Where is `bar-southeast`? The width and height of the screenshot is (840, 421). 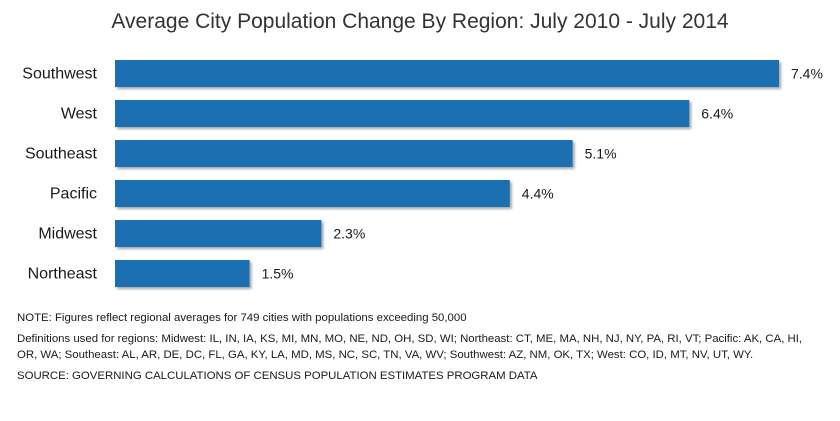
bar-southeast is located at coordinates (344, 153).